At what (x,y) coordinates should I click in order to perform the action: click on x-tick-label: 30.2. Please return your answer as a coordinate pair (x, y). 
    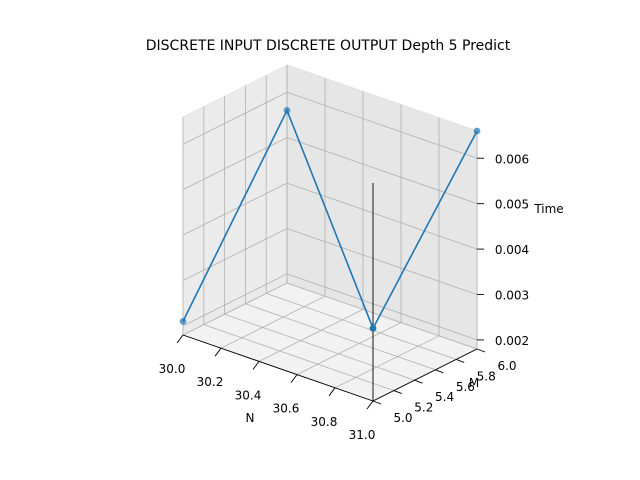
    Looking at the image, I should click on (210, 382).